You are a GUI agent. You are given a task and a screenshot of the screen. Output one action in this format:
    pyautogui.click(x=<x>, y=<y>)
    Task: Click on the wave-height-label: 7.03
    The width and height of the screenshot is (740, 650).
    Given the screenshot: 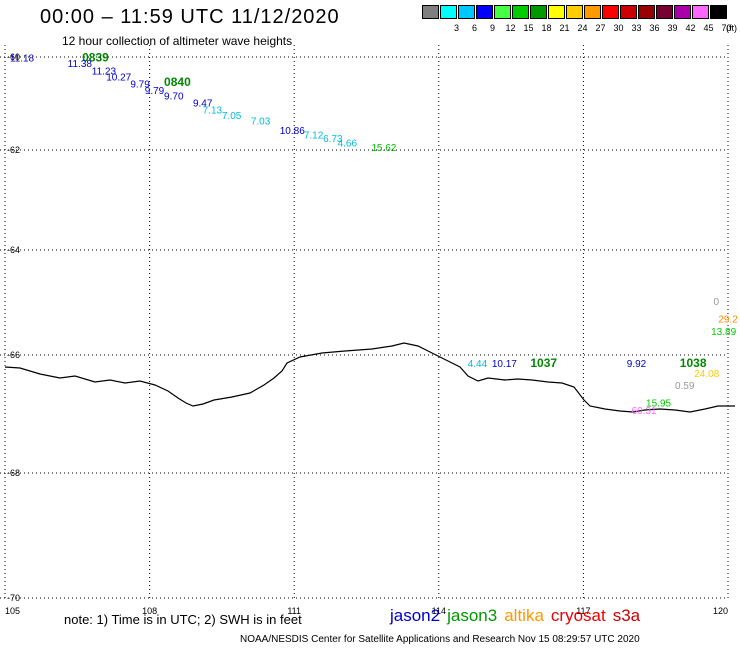 What is the action you would take?
    pyautogui.click(x=261, y=121)
    